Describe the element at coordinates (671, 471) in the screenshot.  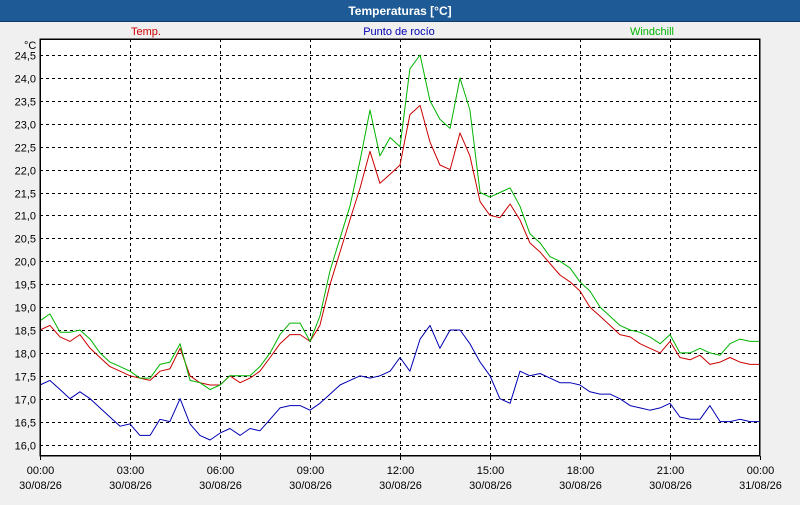
I see `x-tick-time-label: 21:00` at that location.